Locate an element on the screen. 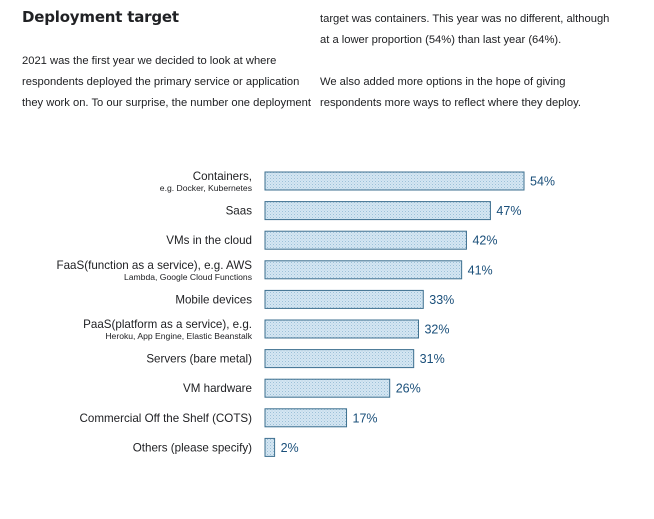  category-label: Mobile devices is located at coordinates (213, 299).